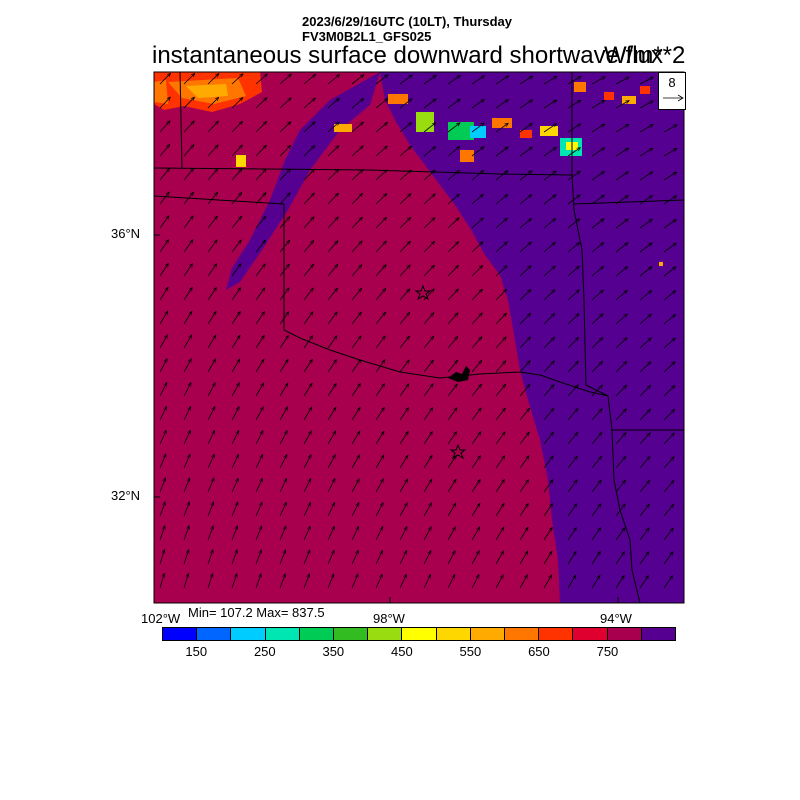 This screenshot has height=800, width=800. Describe the element at coordinates (645, 55) in the screenshot. I see `units-label: W/m**2` at that location.